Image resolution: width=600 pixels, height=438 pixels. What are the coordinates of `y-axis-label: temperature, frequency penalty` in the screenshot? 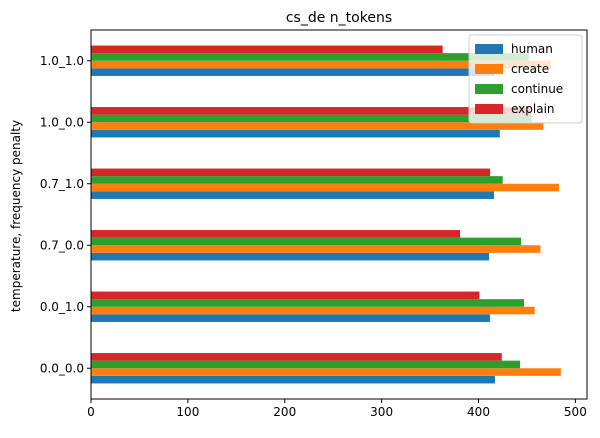 It's located at (16, 216).